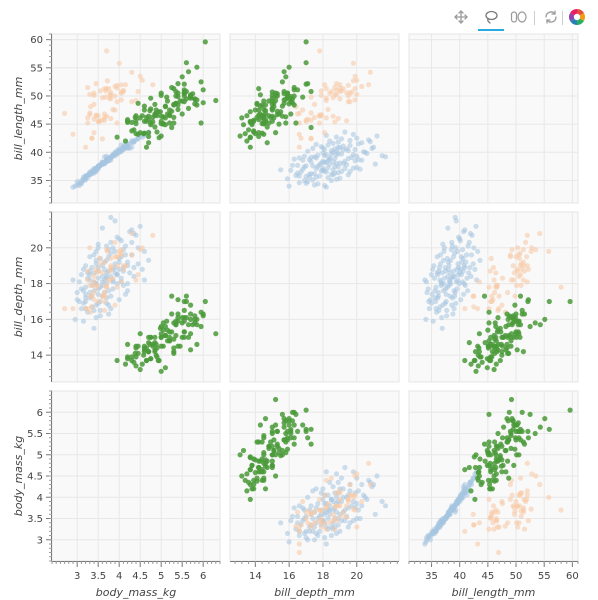 The width and height of the screenshot is (598, 600). Describe the element at coordinates (314, 297) in the screenshot. I see `panel-bill_depth_mm-vs-bill_depth_mm` at that location.